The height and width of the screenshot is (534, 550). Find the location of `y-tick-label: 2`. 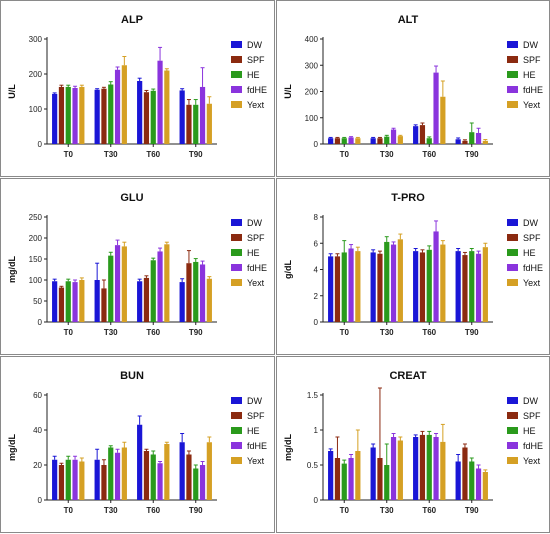

y-tick-label: 2 is located at coordinates (316, 296).